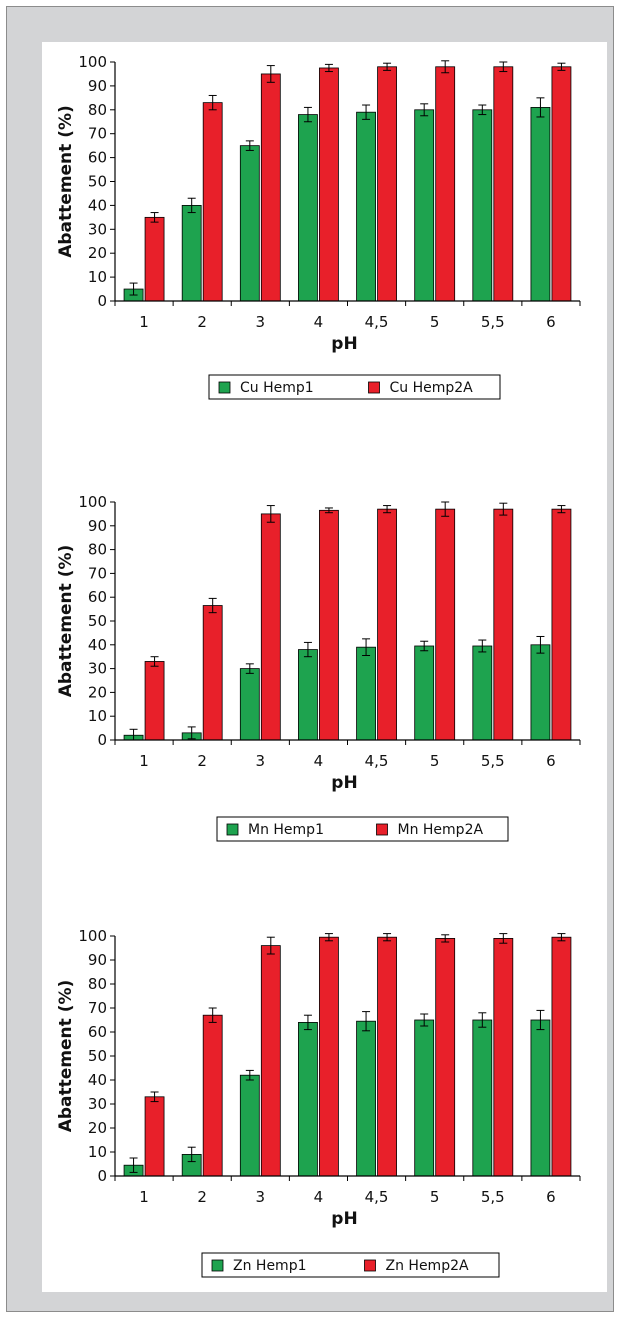 This screenshot has height=1320, width=622. I want to click on legend-label: Cu Hemp2A, so click(432, 388).